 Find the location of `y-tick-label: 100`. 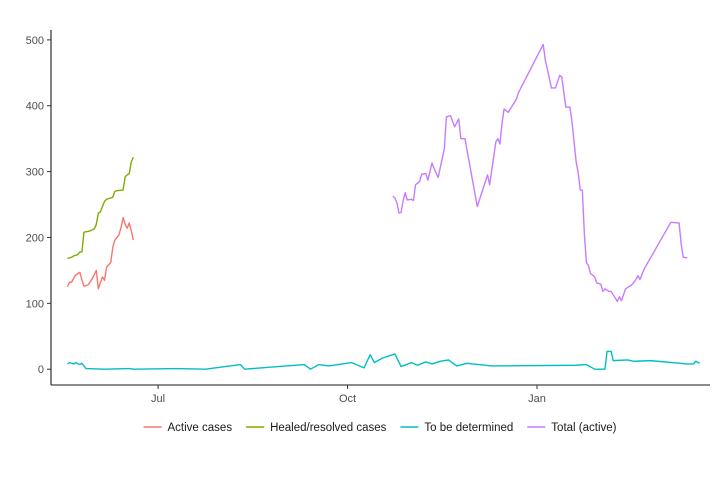

y-tick-label: 100 is located at coordinates (35, 304).